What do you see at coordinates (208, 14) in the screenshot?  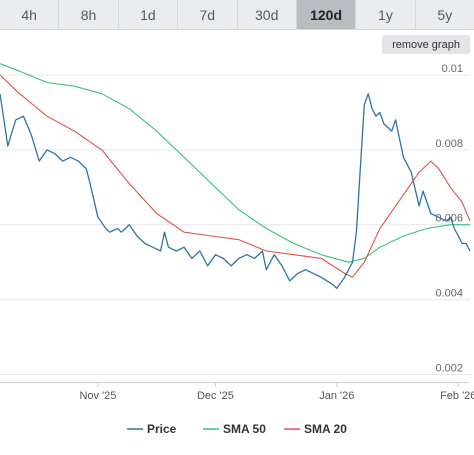 I see `tab-7d: 7d` at bounding box center [208, 14].